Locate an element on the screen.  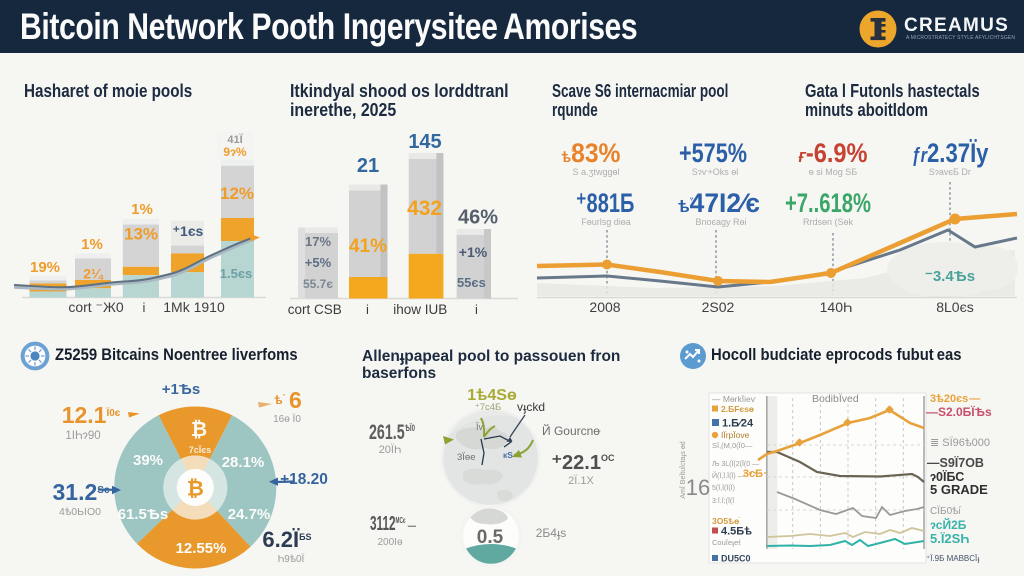
svg-text: 41Ї is located at coordinates (235, 139).